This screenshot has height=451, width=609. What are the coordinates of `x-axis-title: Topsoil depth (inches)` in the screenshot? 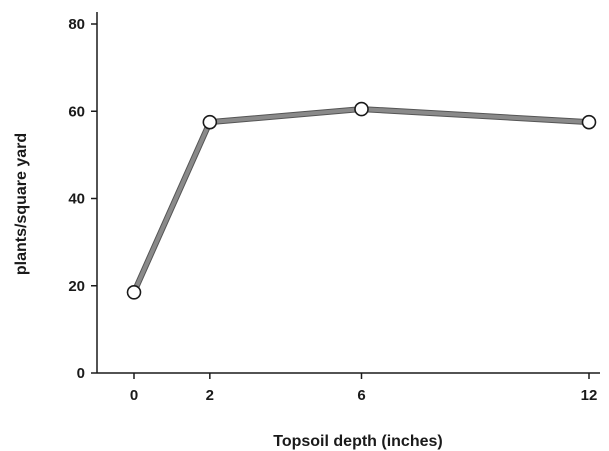 It's located at (357, 441).